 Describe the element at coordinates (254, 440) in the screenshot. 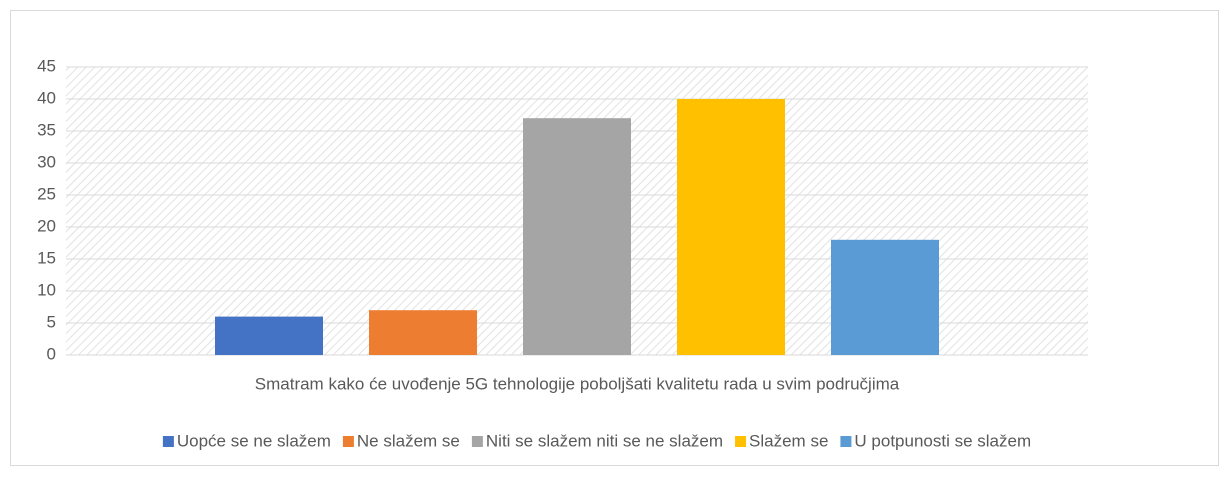

I see `legend-label: Uopće se ne slažem` at that location.